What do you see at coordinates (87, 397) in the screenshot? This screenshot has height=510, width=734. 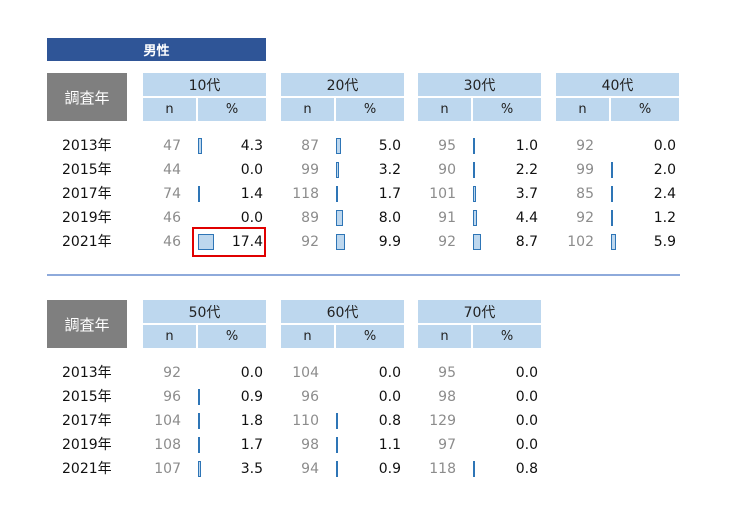 I see `table-row-year: 2015年` at bounding box center [87, 397].